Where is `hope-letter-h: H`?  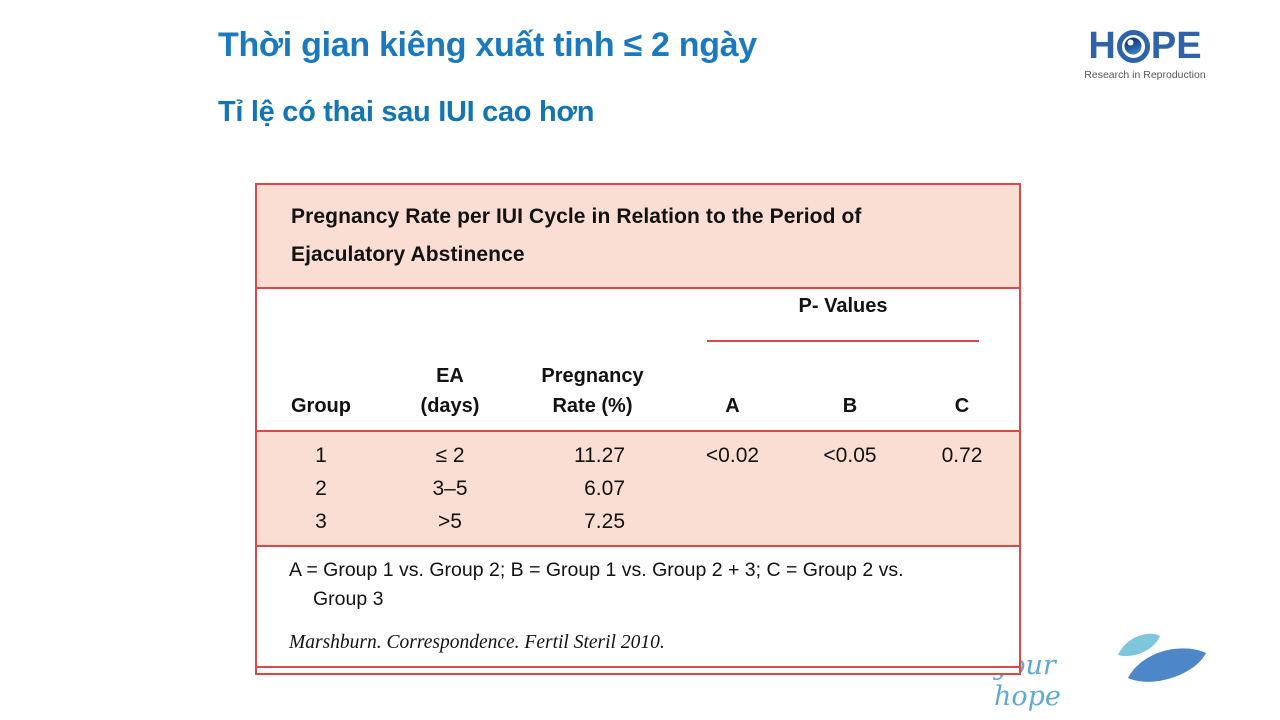
hope-letter-h: H is located at coordinates (1102, 46).